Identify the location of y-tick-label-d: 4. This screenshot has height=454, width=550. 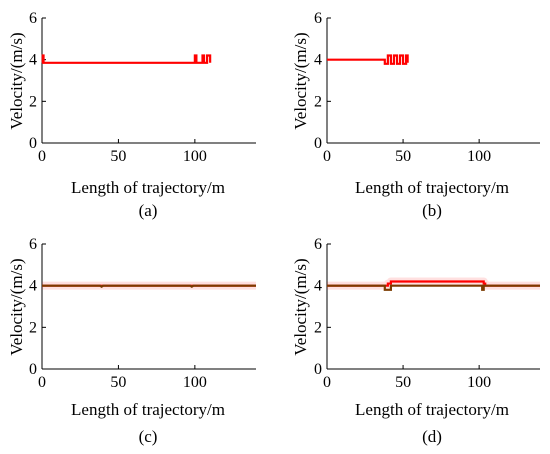
(318, 286).